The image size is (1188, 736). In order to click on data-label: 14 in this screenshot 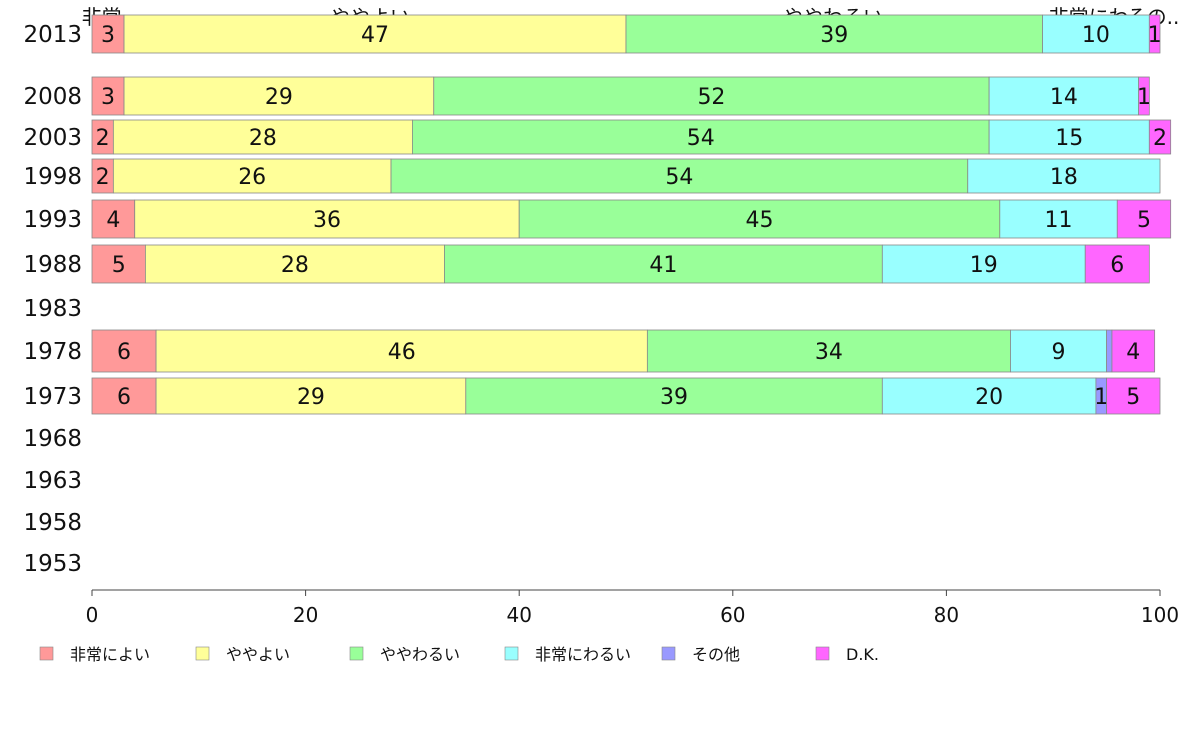, I will do `click(1064, 97)`.